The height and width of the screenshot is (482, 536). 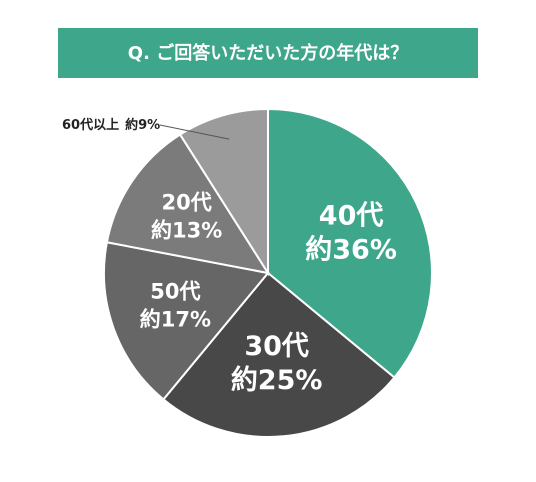 I want to click on value-label: 約17%, so click(x=175, y=319).